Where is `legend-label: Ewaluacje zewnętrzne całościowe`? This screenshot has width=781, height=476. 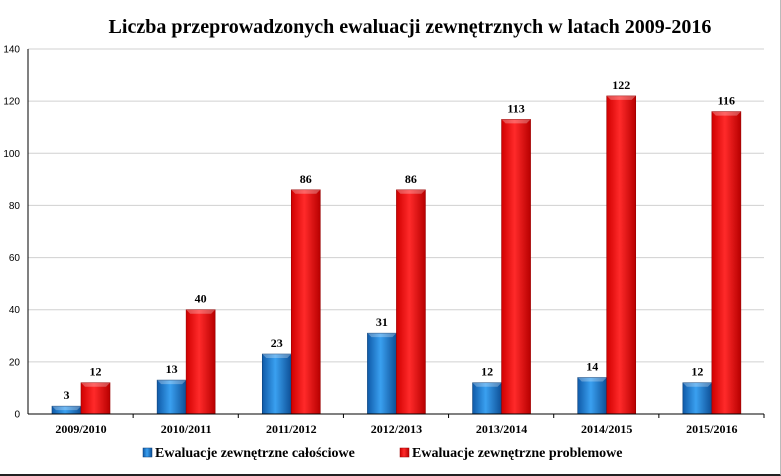
legend-label: Ewaluacje zewnętrzne całościowe is located at coordinates (255, 453).